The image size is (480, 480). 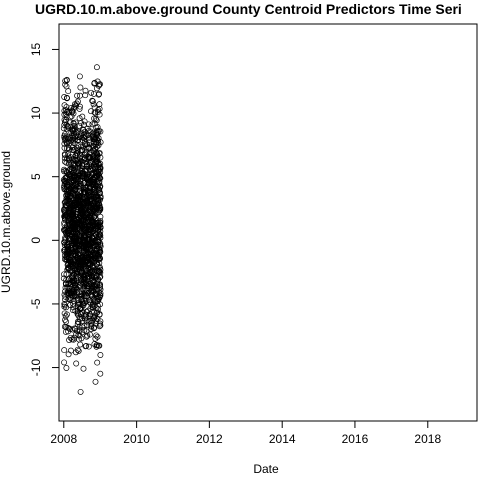 What do you see at coordinates (209, 439) in the screenshot?
I see `x-tick-label: 2012` at bounding box center [209, 439].